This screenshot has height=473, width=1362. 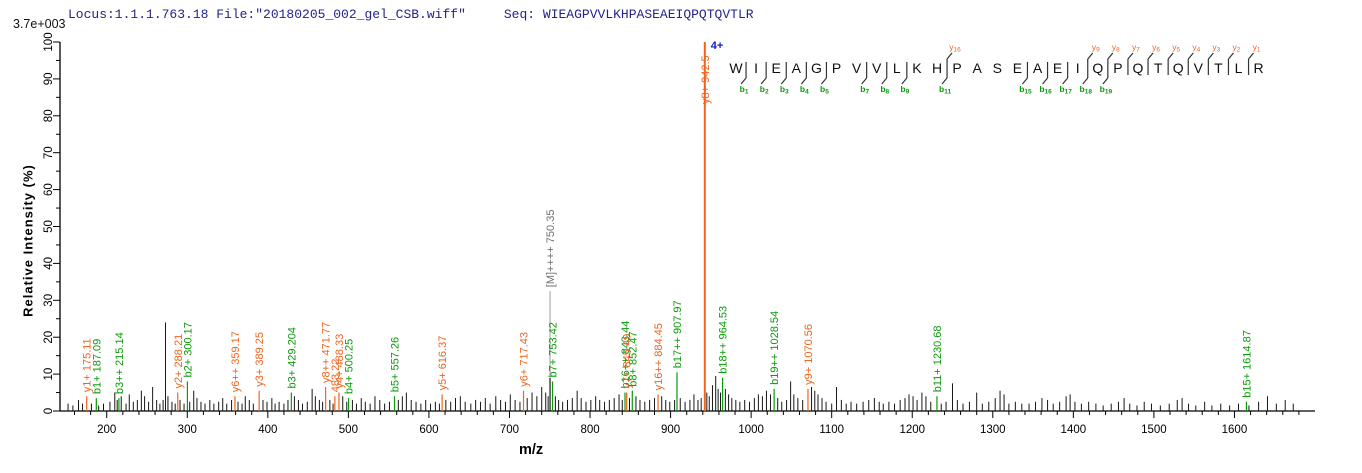 What do you see at coordinates (396, 364) in the screenshot?
I see `peak-label: b5+ 557.26` at bounding box center [396, 364].